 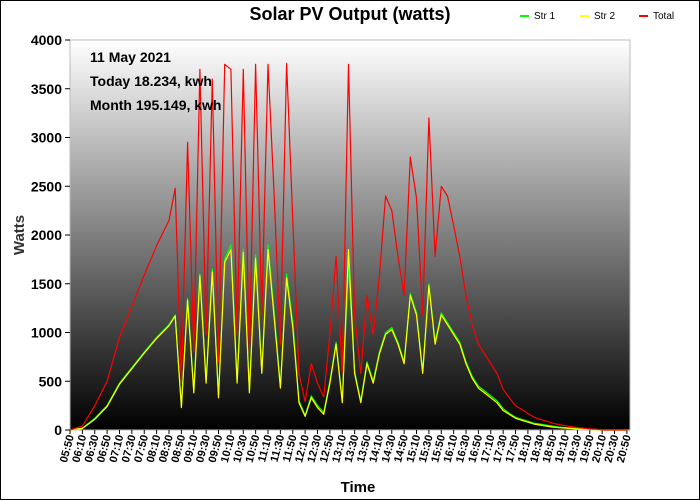 What do you see at coordinates (46, 138) in the screenshot?
I see `y-tick-label: 3000` at bounding box center [46, 138].